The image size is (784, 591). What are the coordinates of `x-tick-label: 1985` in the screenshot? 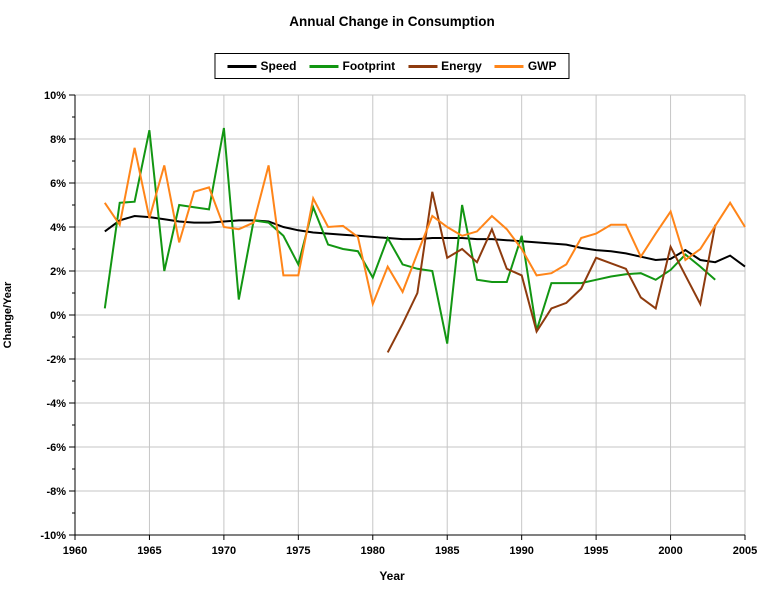 It's located at (447, 551).